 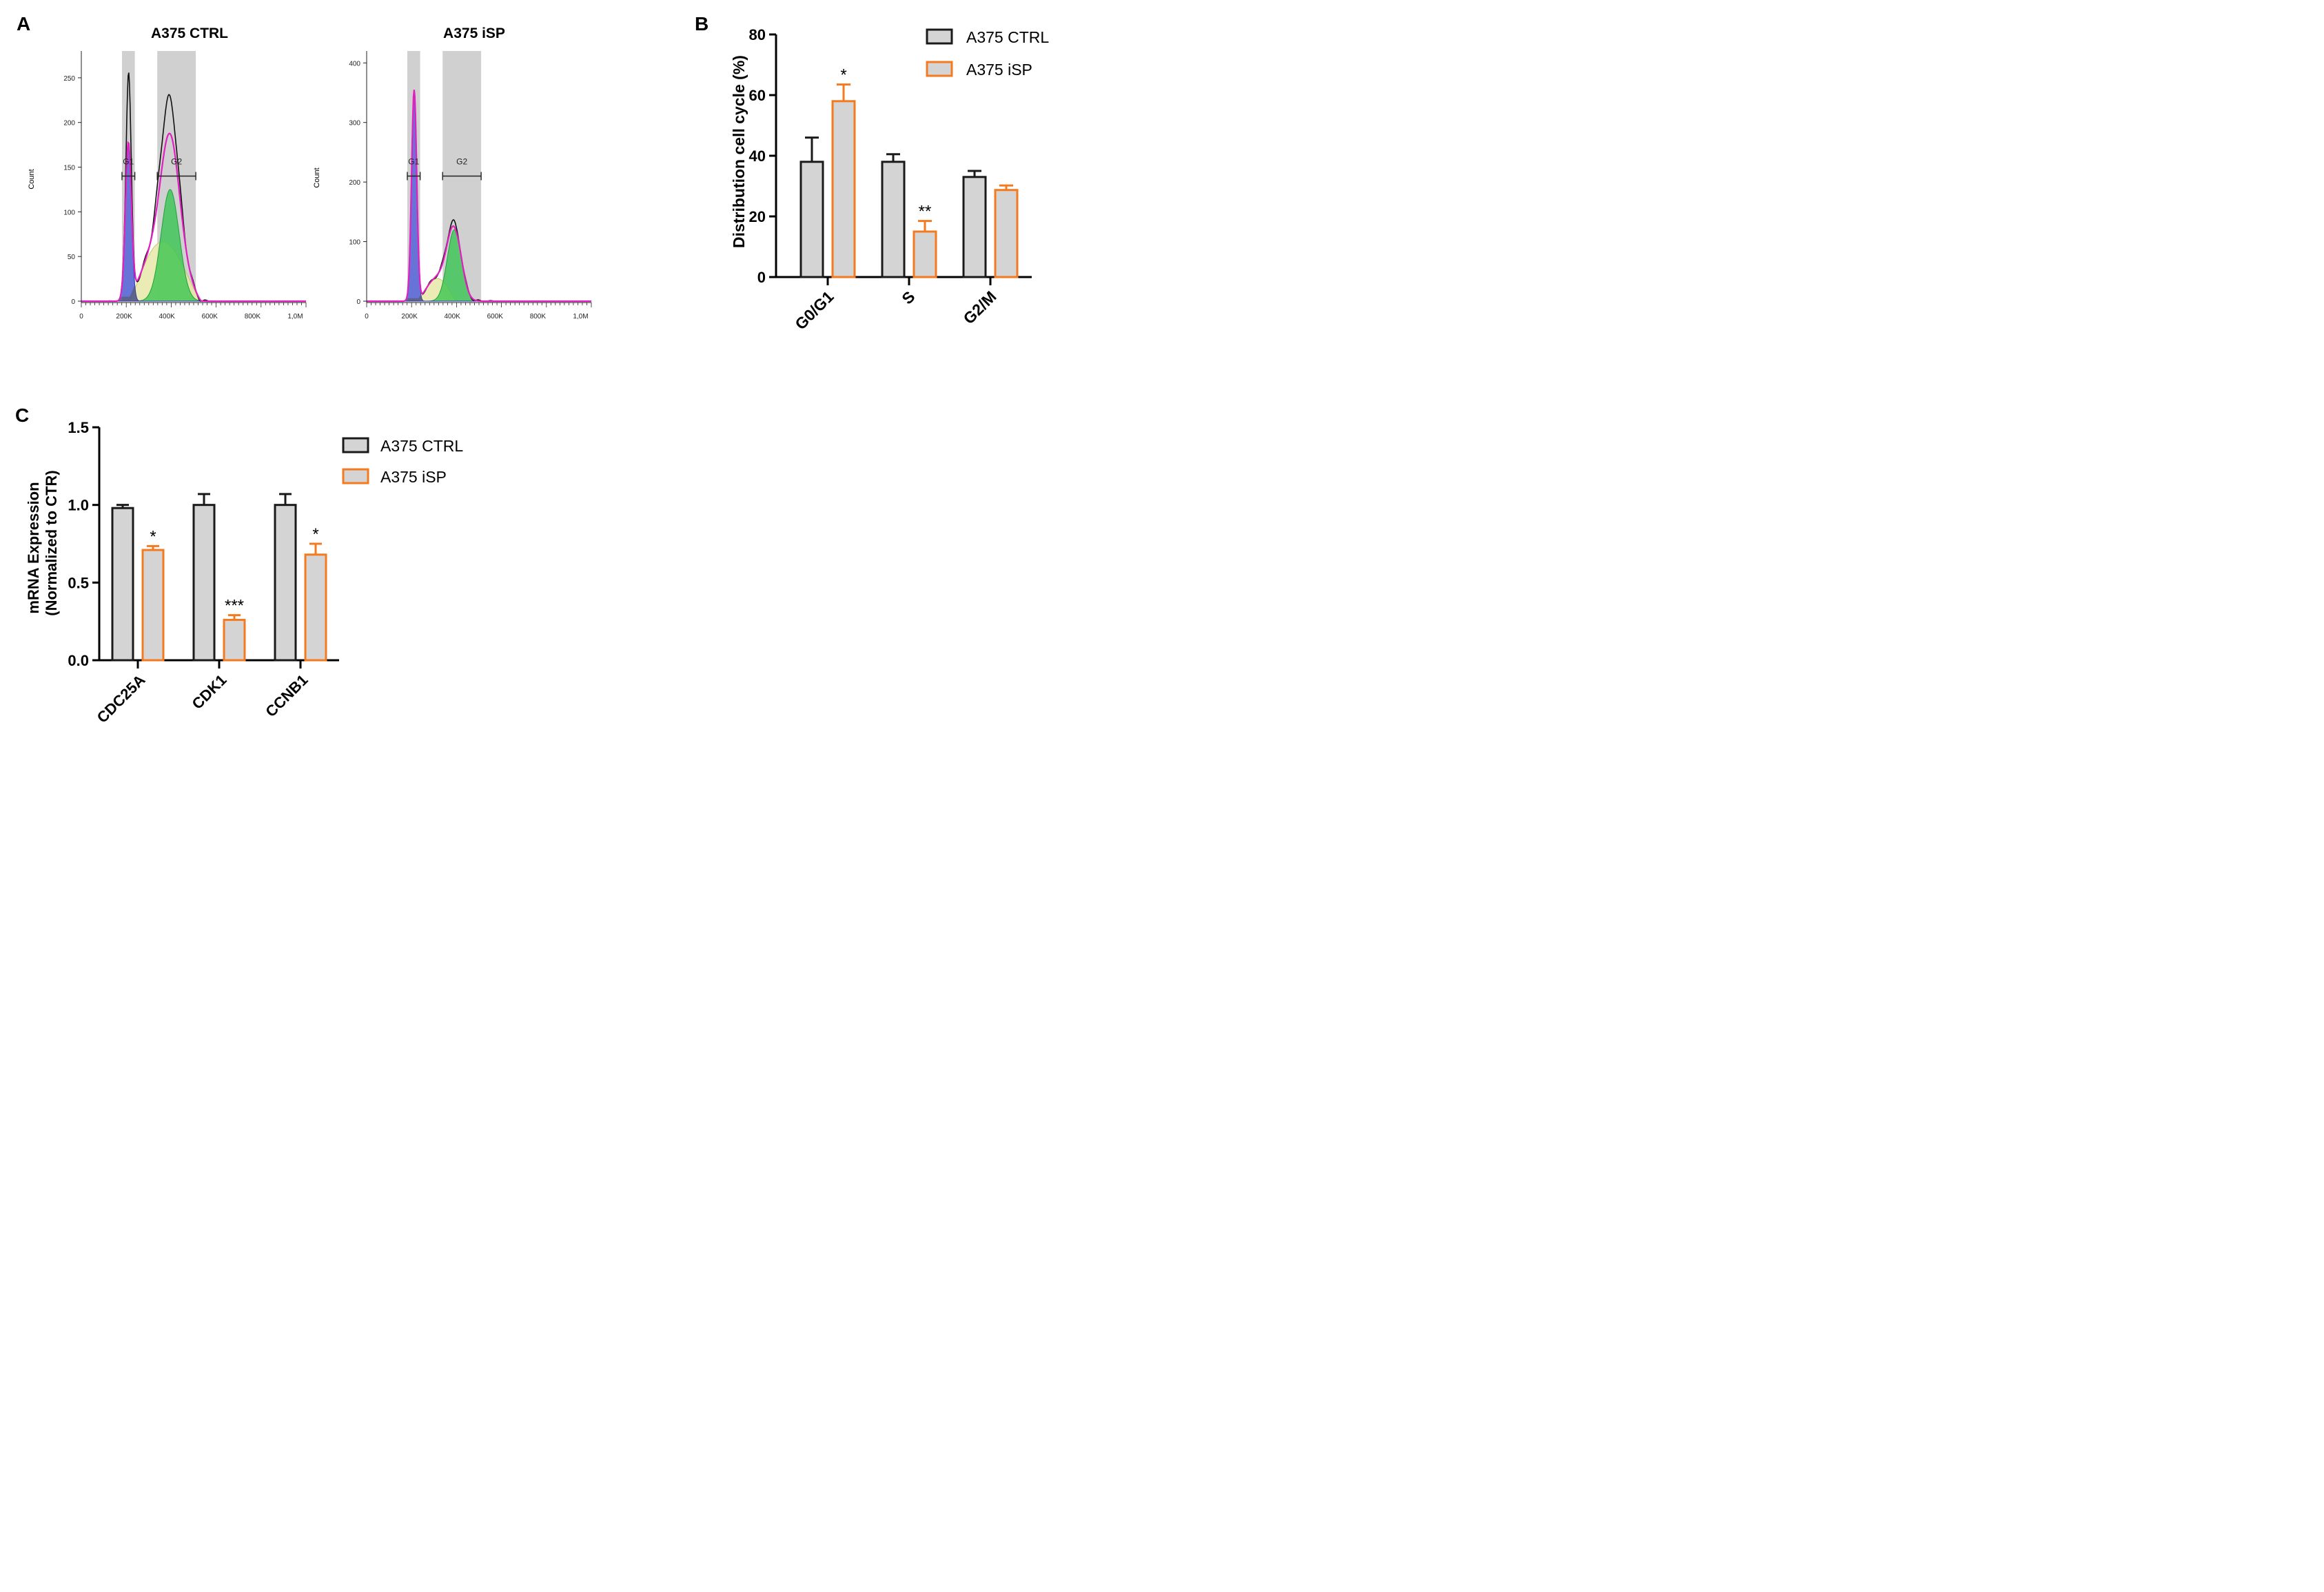 What do you see at coordinates (814, 310) in the screenshot?
I see `bar-category-label: G0/G1` at bounding box center [814, 310].